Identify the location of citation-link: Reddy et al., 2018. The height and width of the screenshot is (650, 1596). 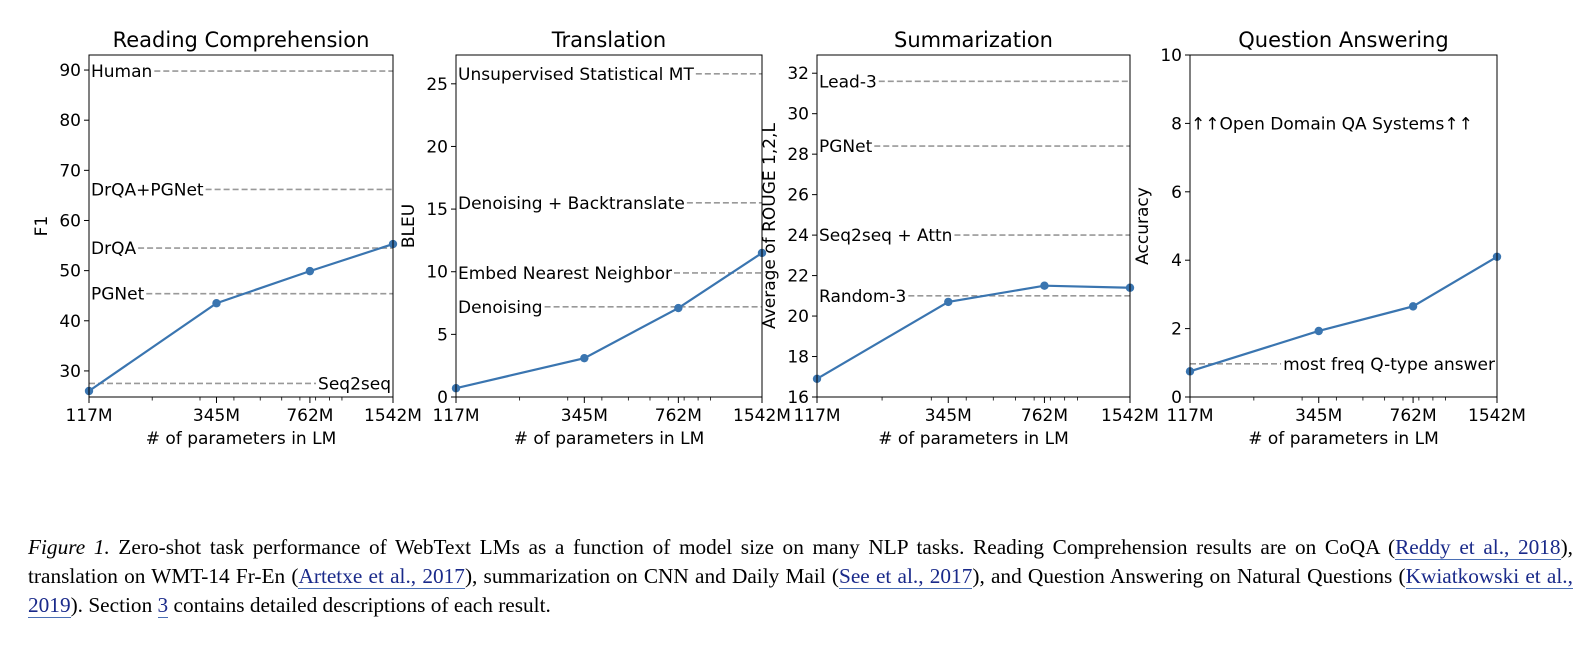
(1478, 547).